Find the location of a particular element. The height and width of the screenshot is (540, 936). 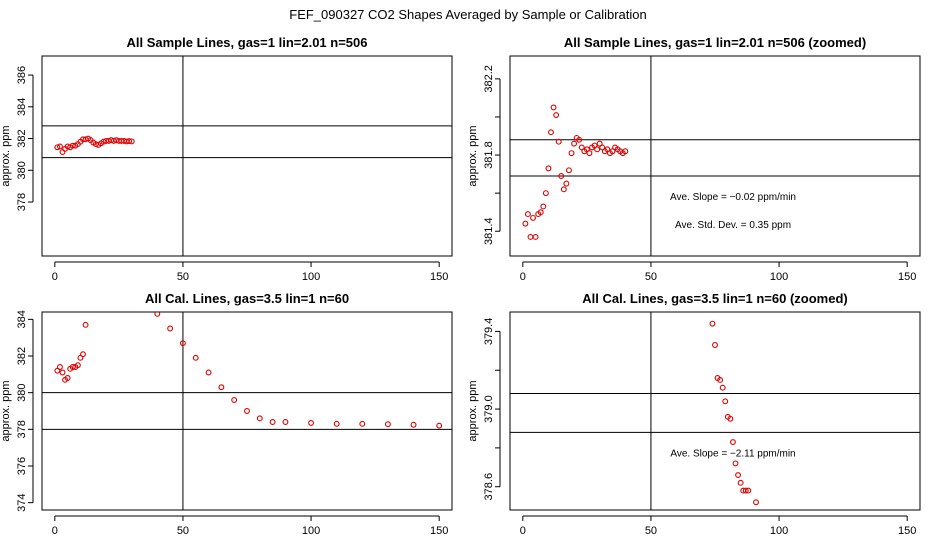

chart-title: All Cal. Lines, gas=3.5 lin=1 n=60 is located at coordinates (247, 298).